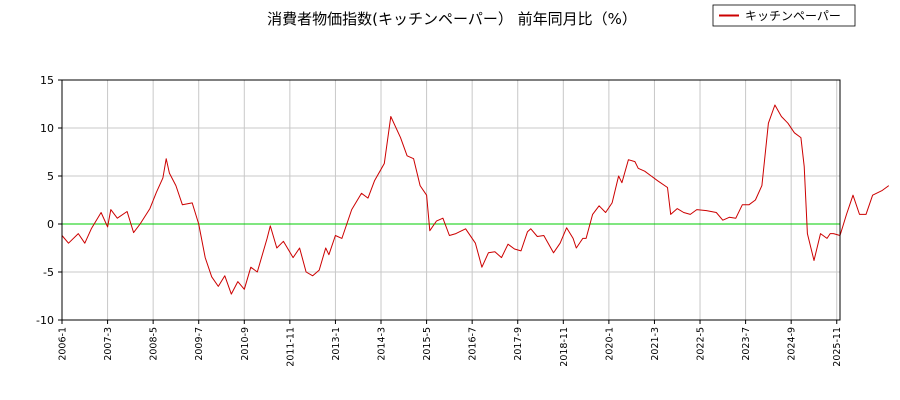  What do you see at coordinates (50, 224) in the screenshot?
I see `y-tick-label: 0` at bounding box center [50, 224].